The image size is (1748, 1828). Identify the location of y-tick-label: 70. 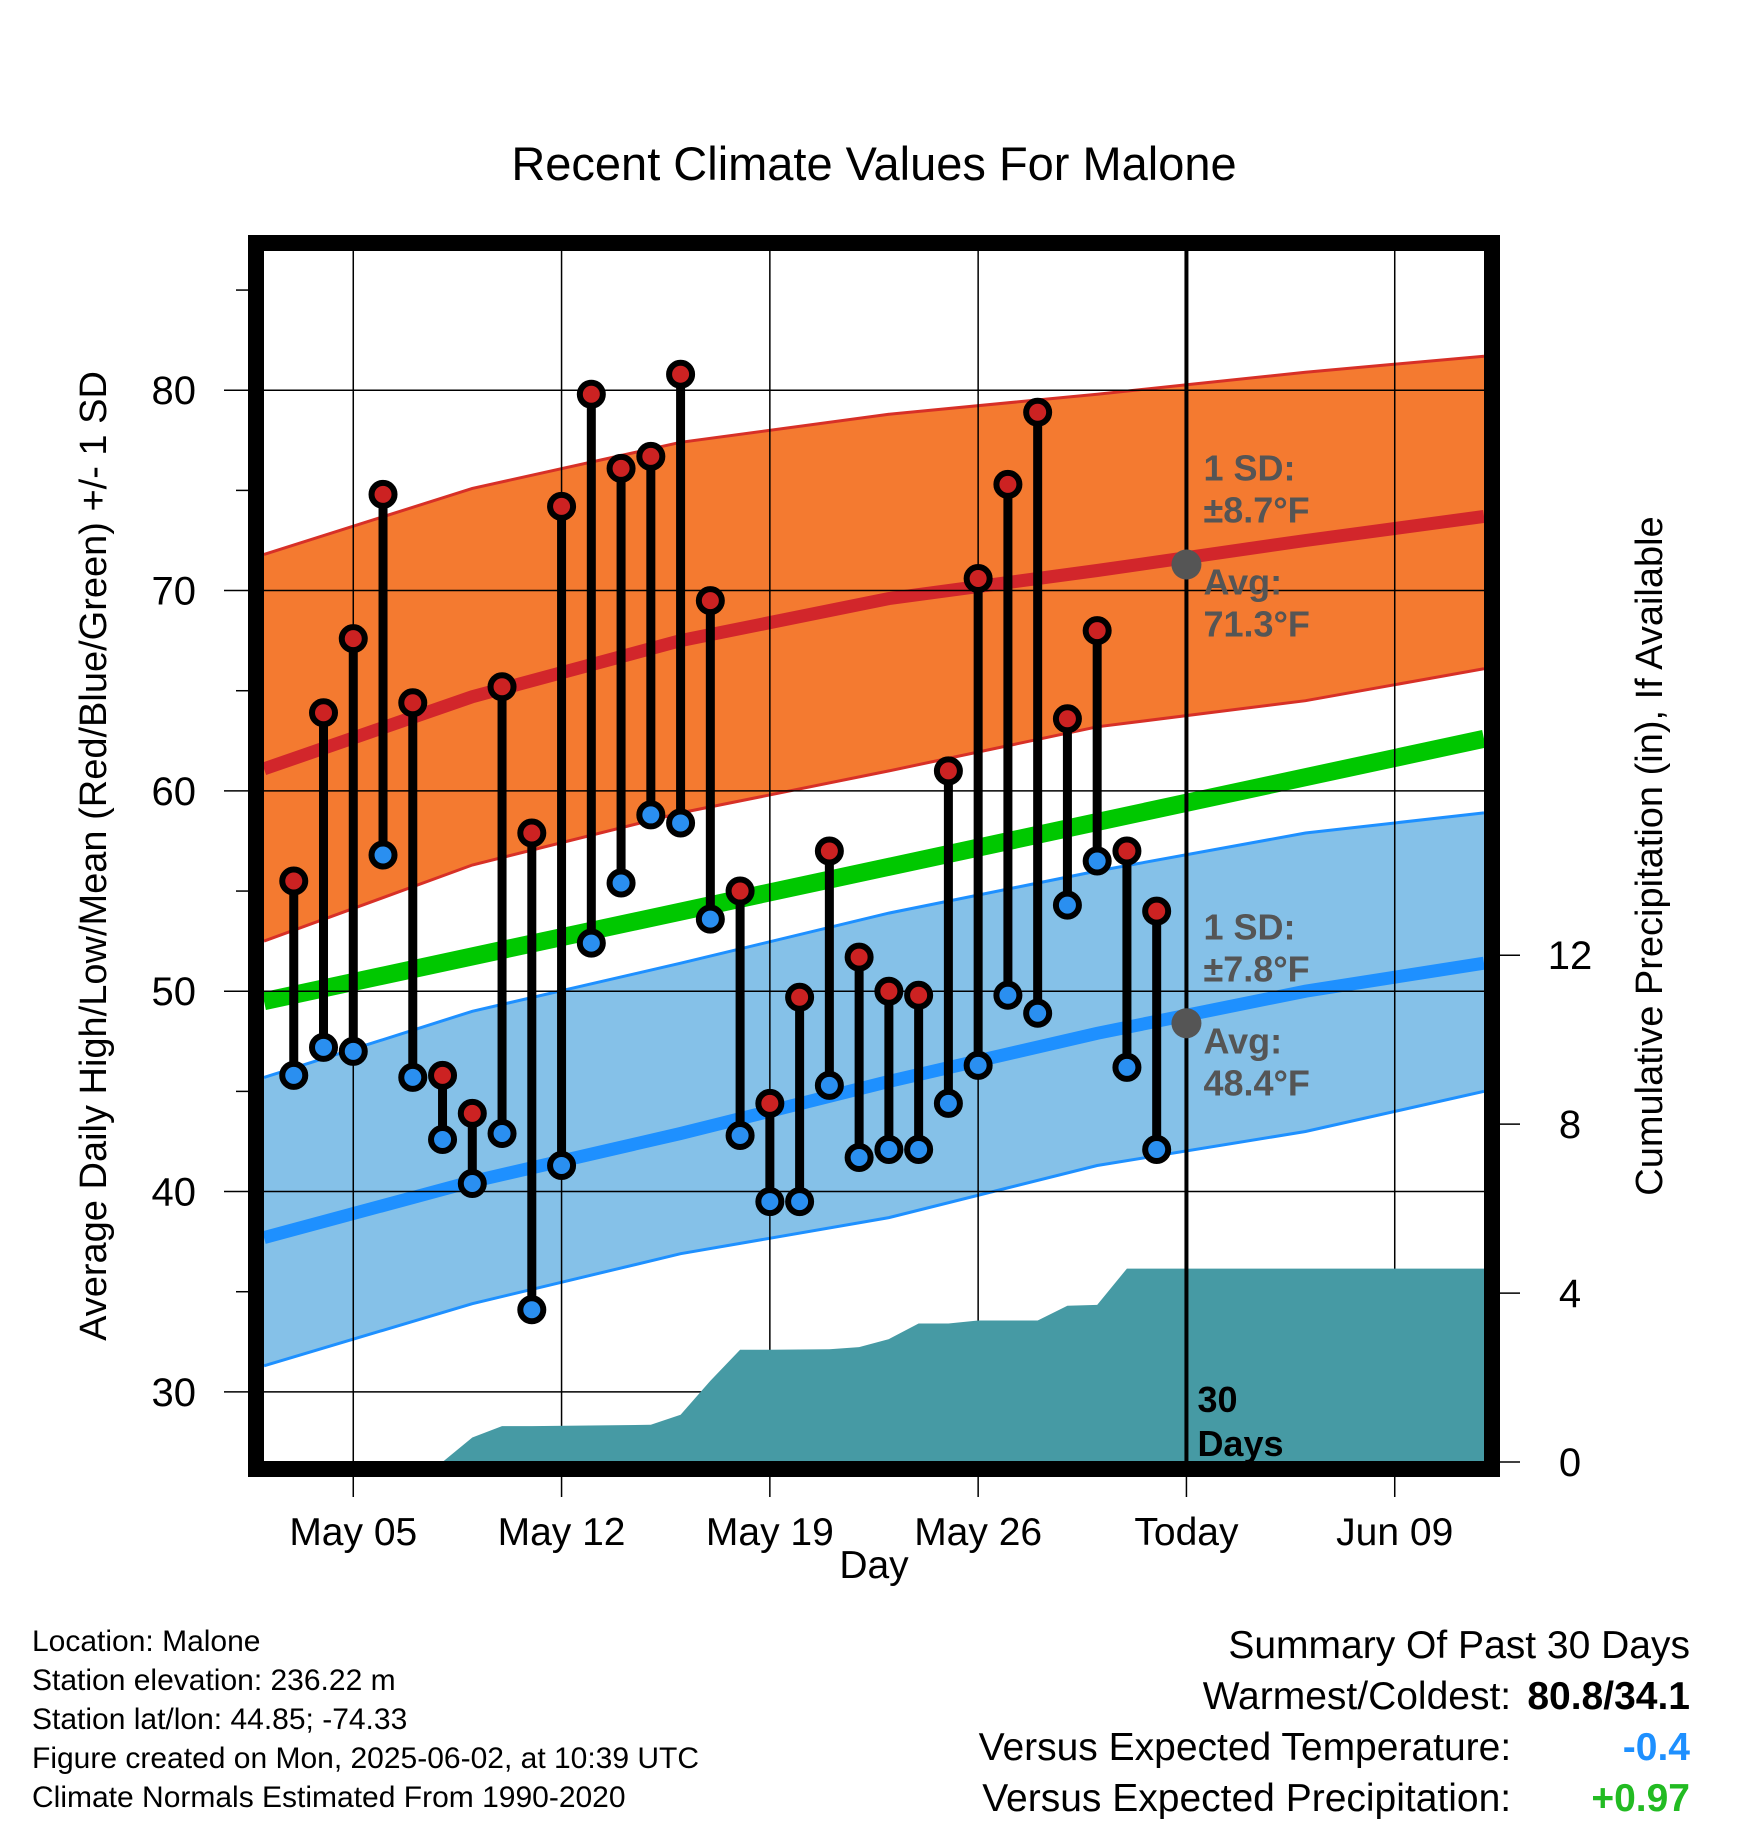
(174, 592).